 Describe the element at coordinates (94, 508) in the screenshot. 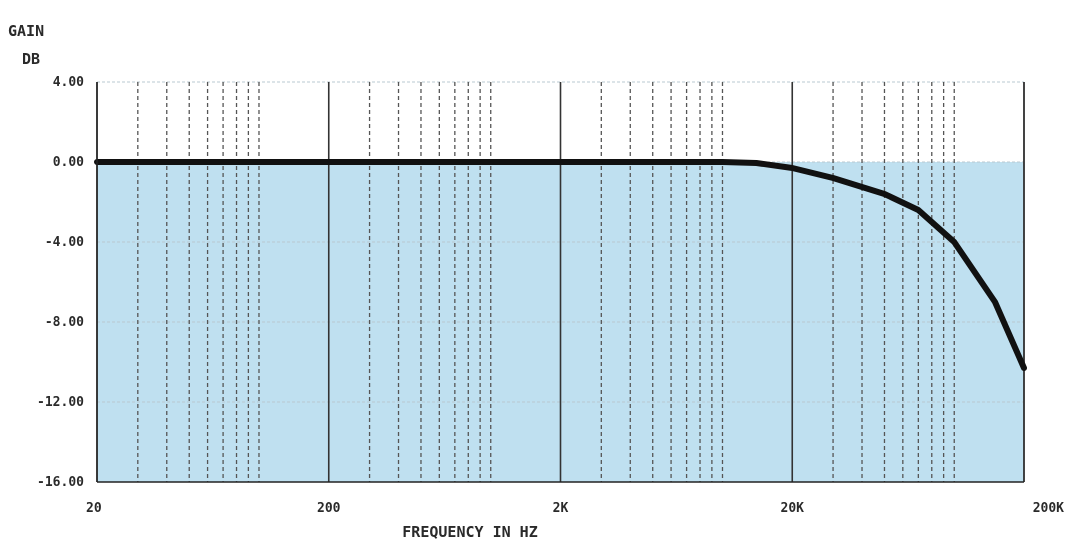

I see `x-tick-label: 20` at that location.